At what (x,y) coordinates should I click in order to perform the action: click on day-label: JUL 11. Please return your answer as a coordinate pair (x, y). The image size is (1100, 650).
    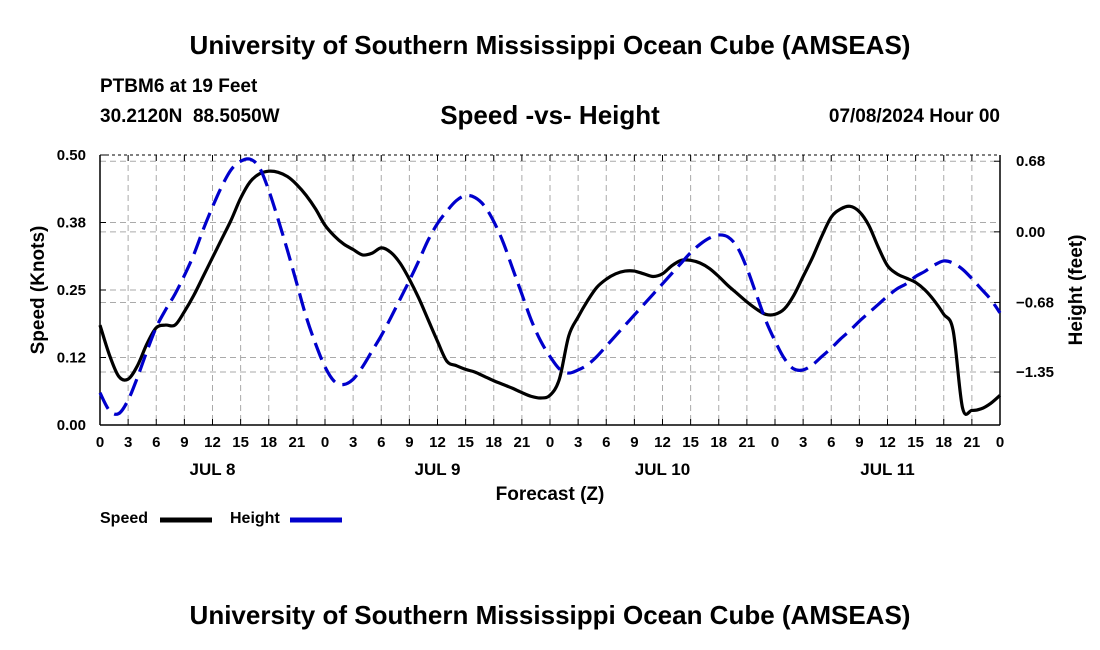
    Looking at the image, I should click on (887, 469).